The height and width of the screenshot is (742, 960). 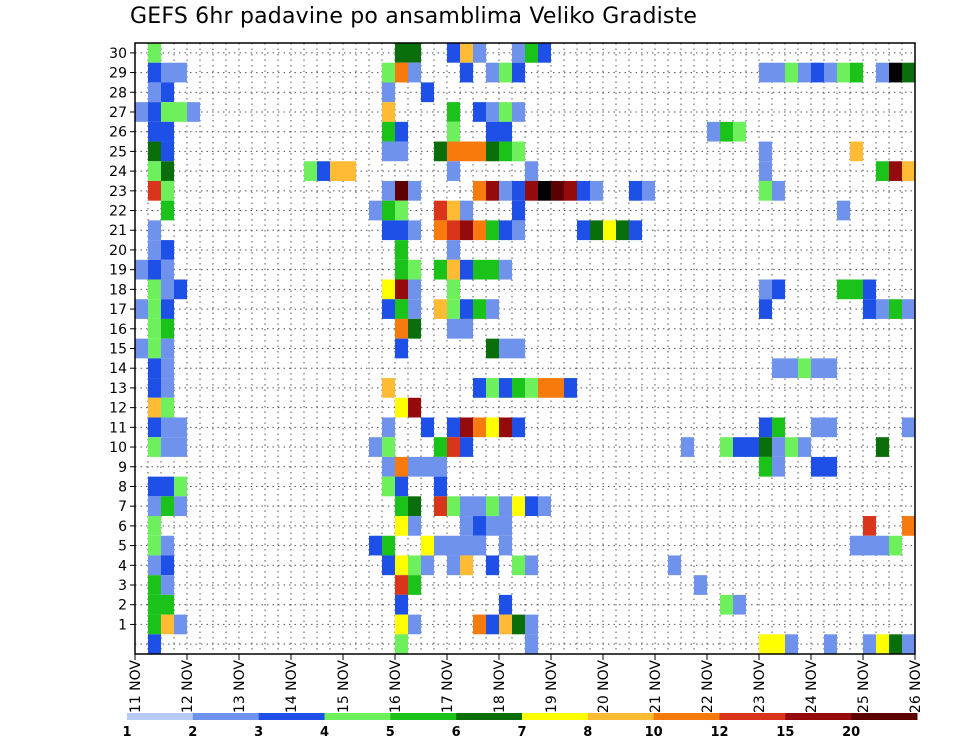 I want to click on y-tick-label: 6, so click(x=122, y=527).